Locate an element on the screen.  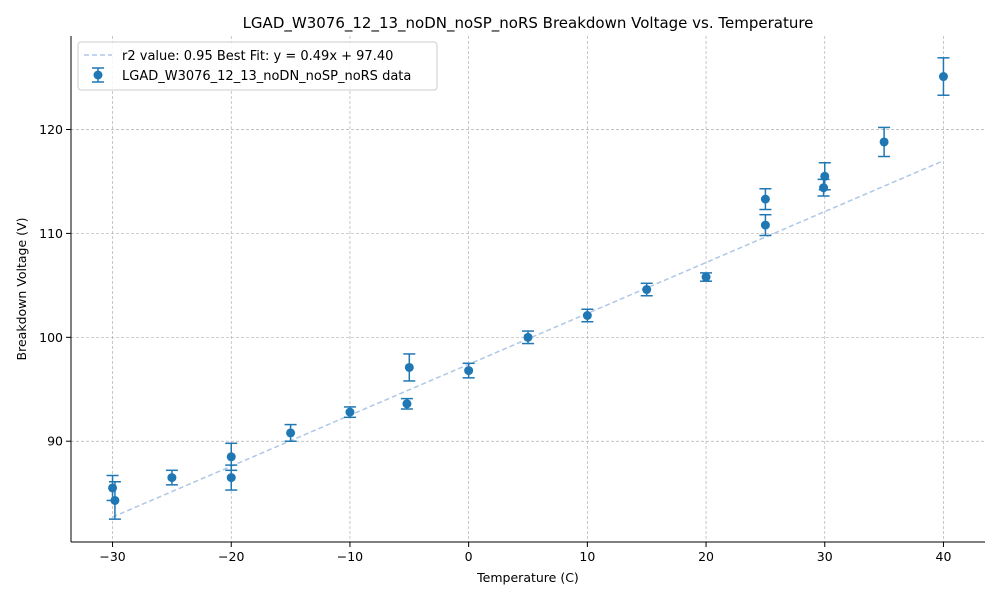
y-tick-label: 120 is located at coordinates (51, 129).